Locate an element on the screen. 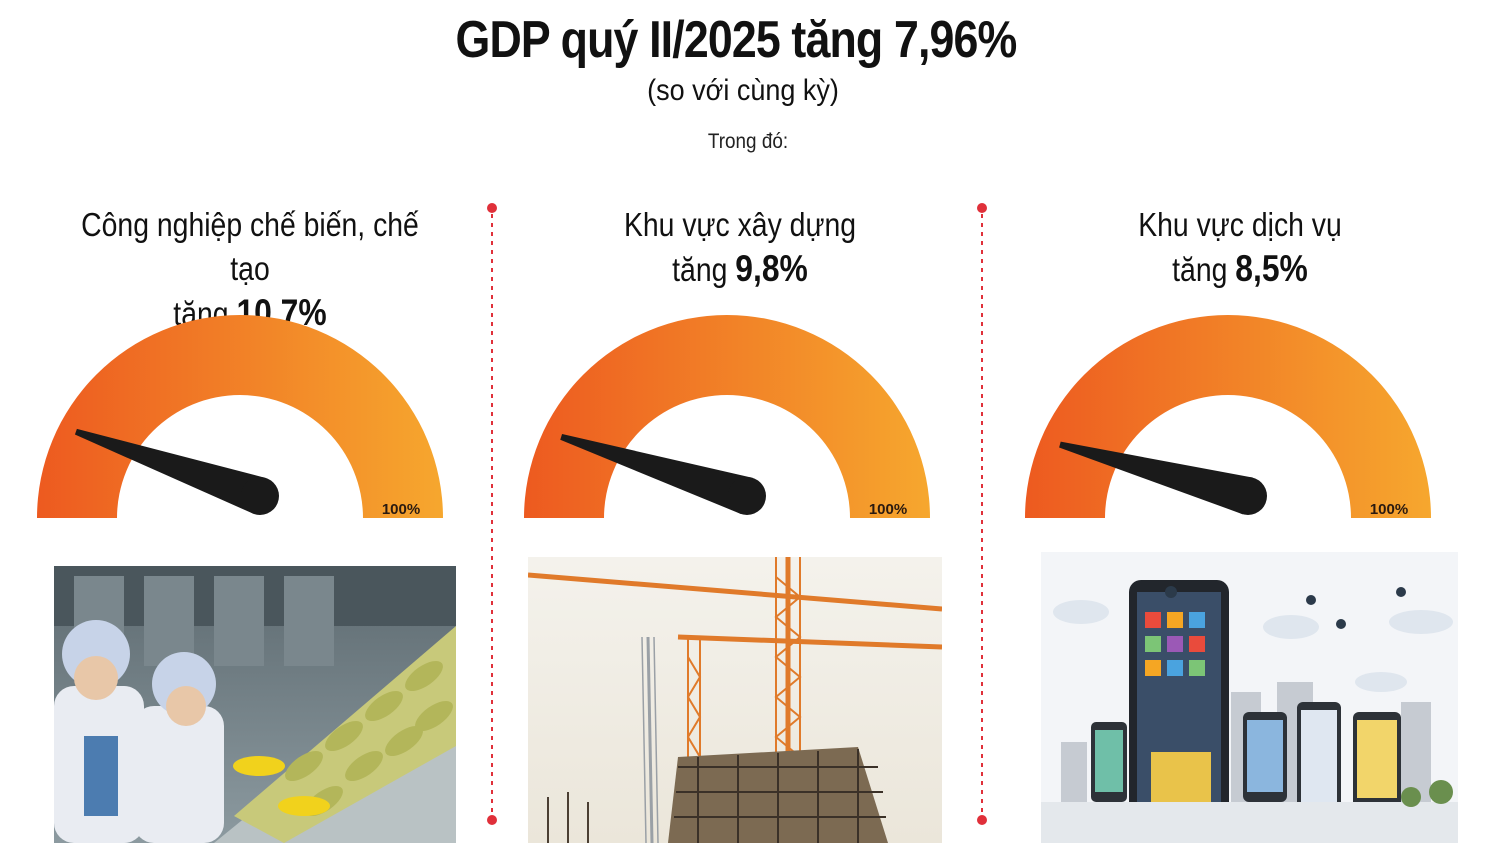  sector-value: 8,5% is located at coordinates (1271, 268).